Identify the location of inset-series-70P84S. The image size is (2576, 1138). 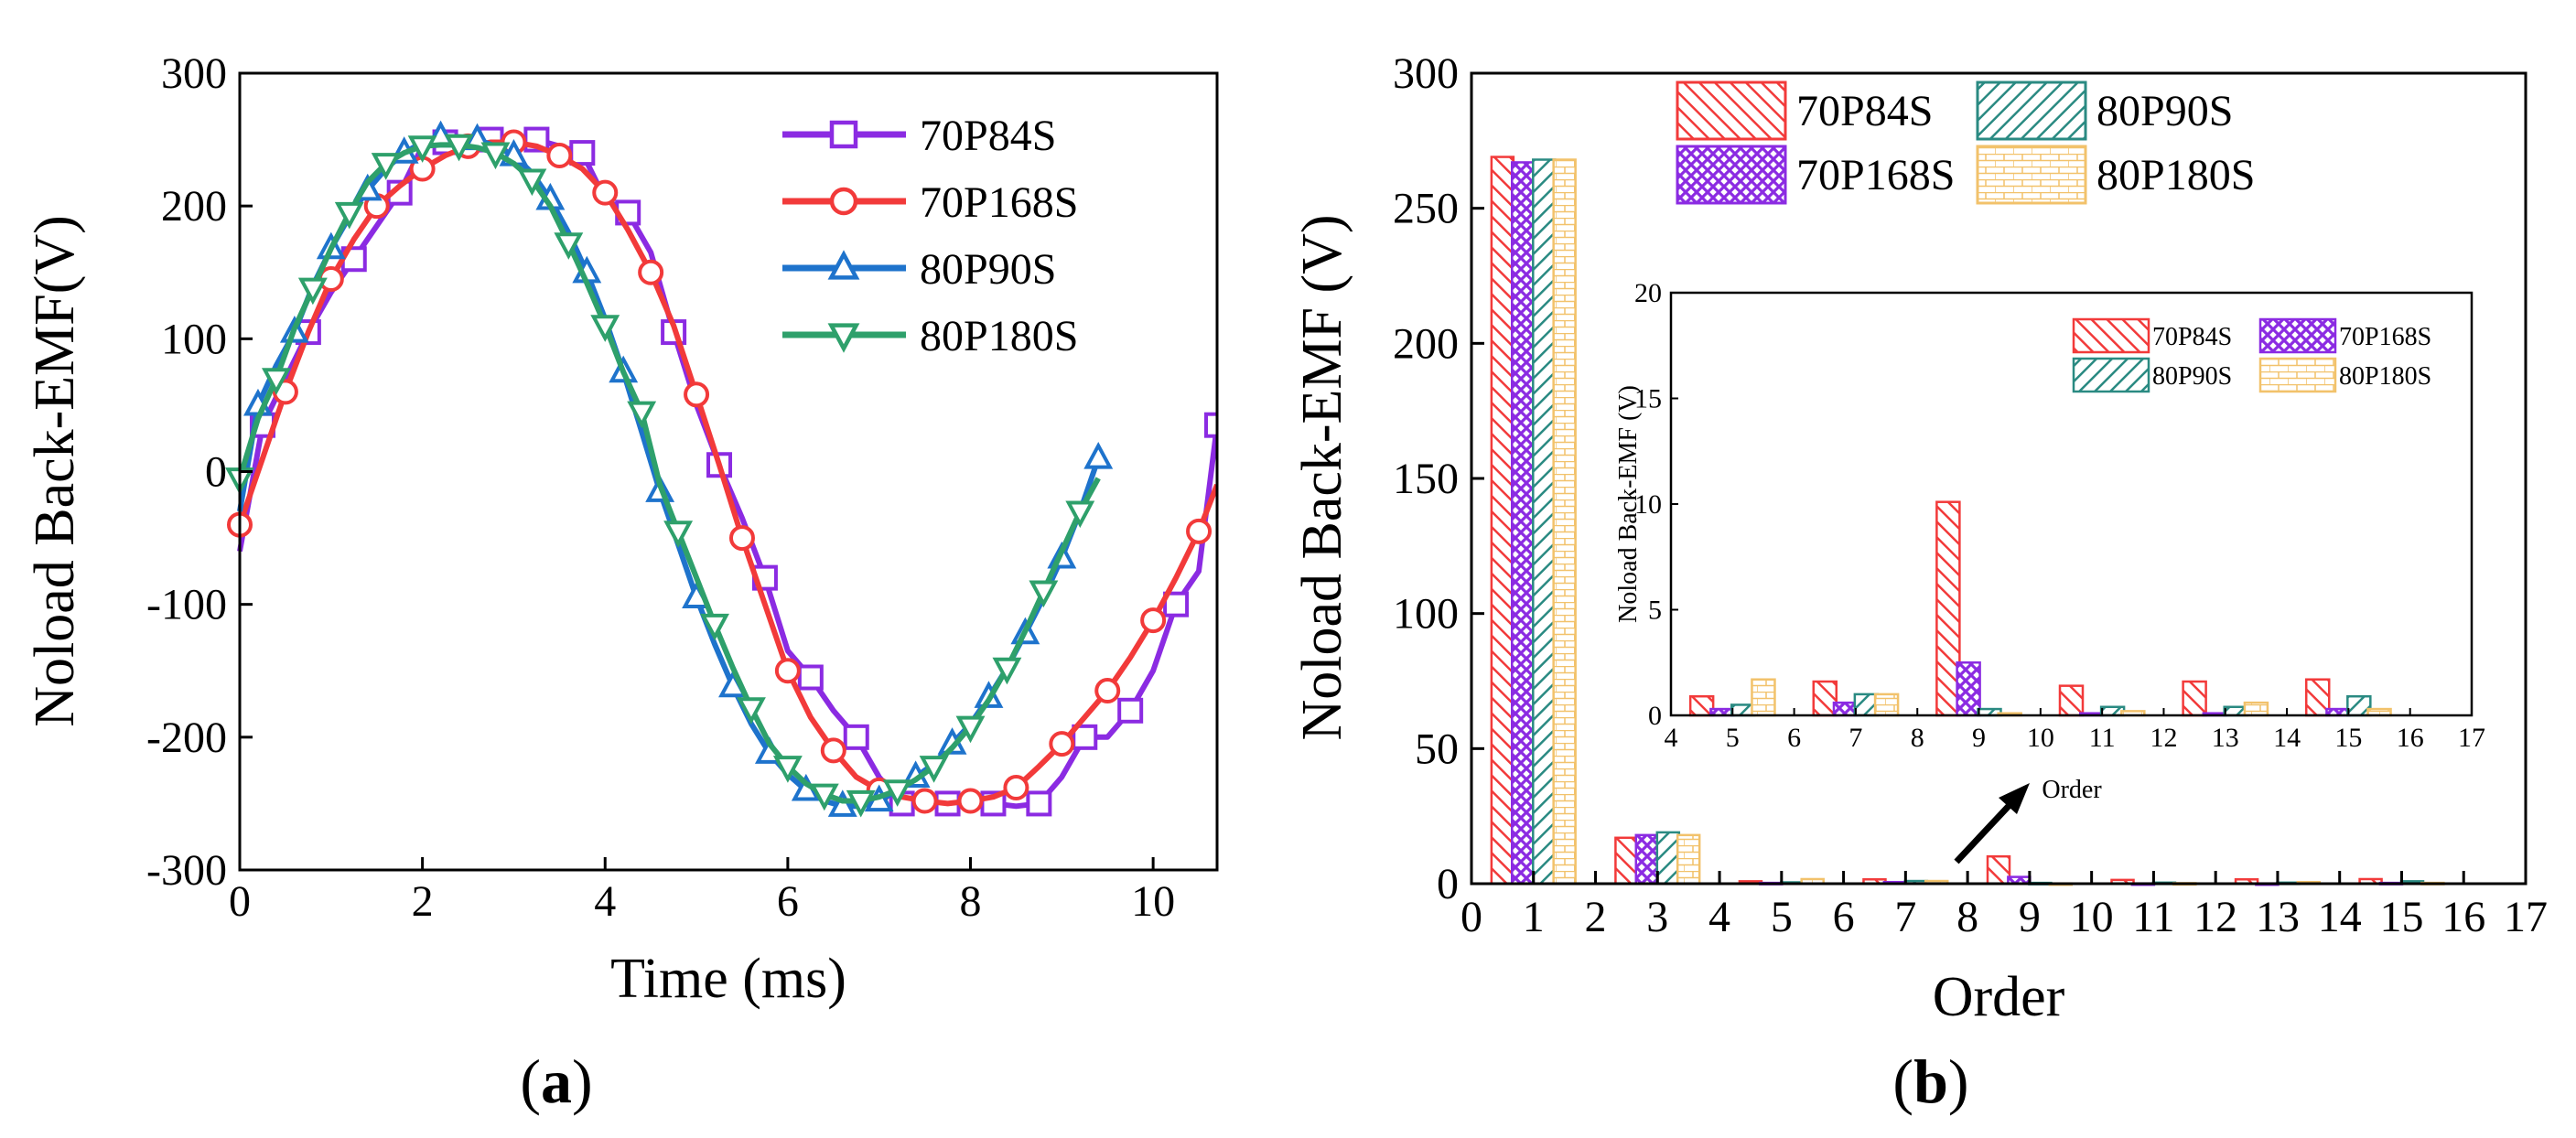
(2010, 608).